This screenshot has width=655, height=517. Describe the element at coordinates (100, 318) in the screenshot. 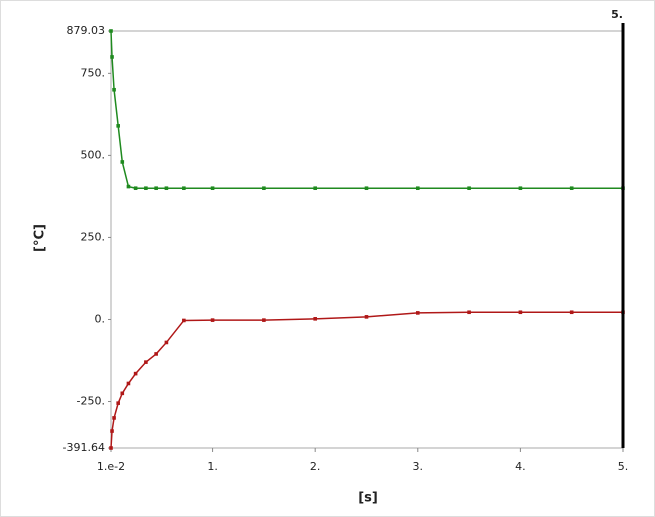

I see `y-tick-label: 0.` at that location.